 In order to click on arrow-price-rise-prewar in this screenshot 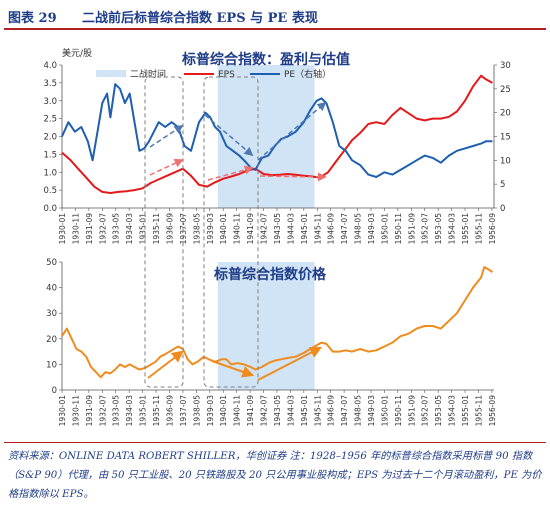, I will do `click(165, 364)`.